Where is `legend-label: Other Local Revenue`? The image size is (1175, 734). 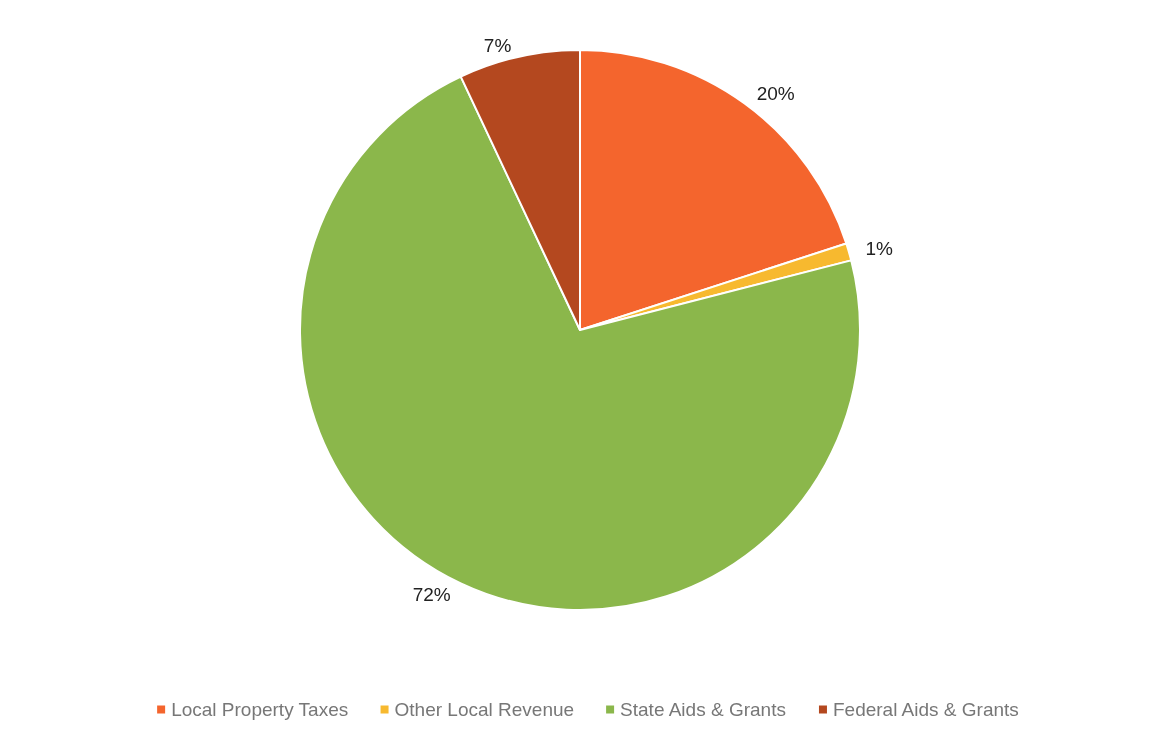
legend-label: Other Local Revenue is located at coordinates (484, 709).